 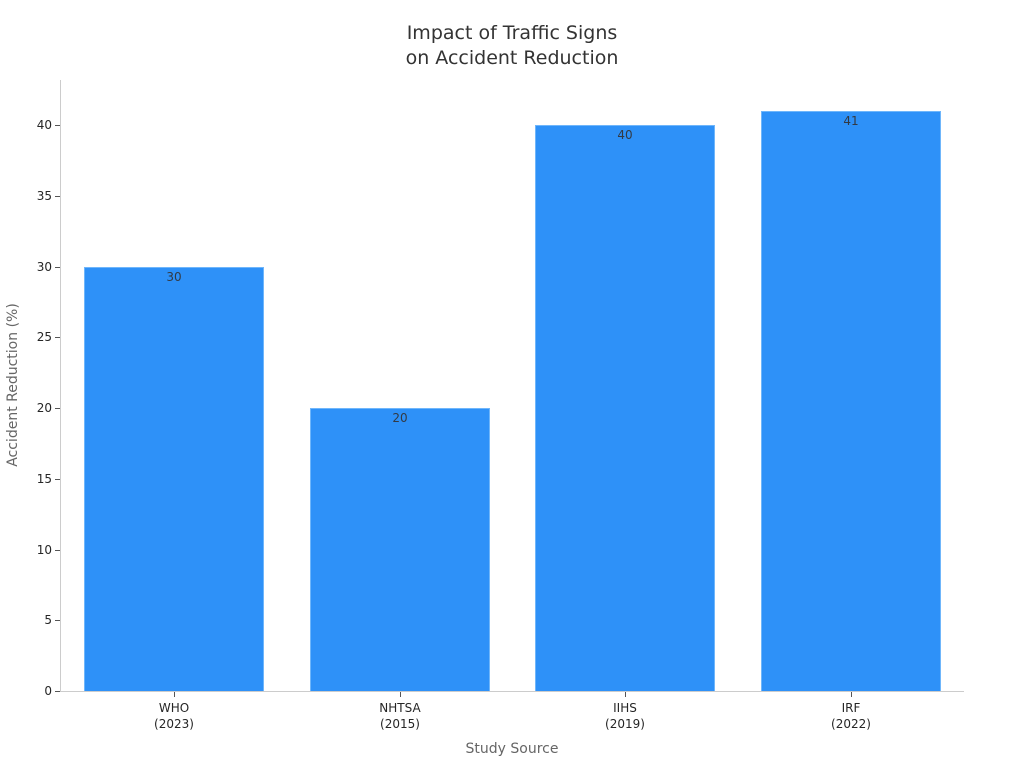 I want to click on x-tick-label: NHTSA (2015), so click(x=400, y=716).